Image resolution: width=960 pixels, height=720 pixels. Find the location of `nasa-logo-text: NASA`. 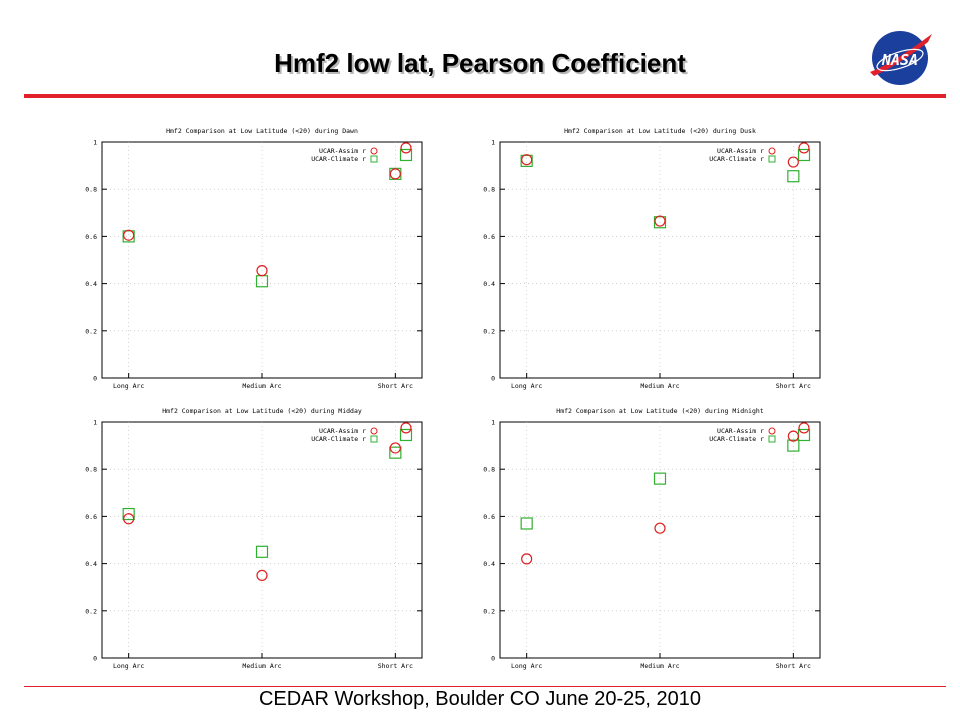

nasa-logo-text: NASA is located at coordinates (899, 60).